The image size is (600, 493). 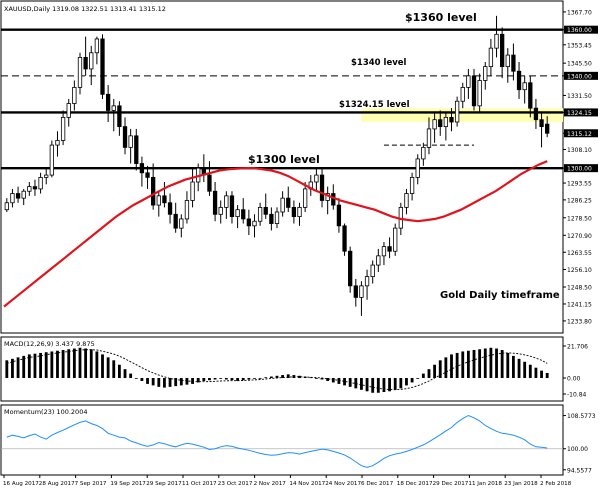 What do you see at coordinates (579, 150) in the screenshot?
I see `price-tick-label: 1308.10` at bounding box center [579, 150].